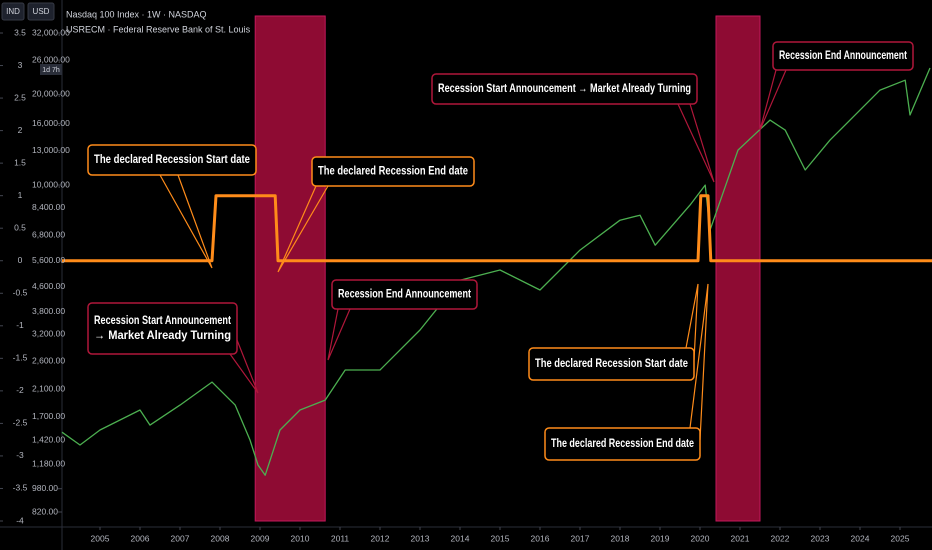 The width and height of the screenshot is (932, 550). Describe the element at coordinates (20, 488) in the screenshot. I see `y-tick-label: -3.5` at that location.